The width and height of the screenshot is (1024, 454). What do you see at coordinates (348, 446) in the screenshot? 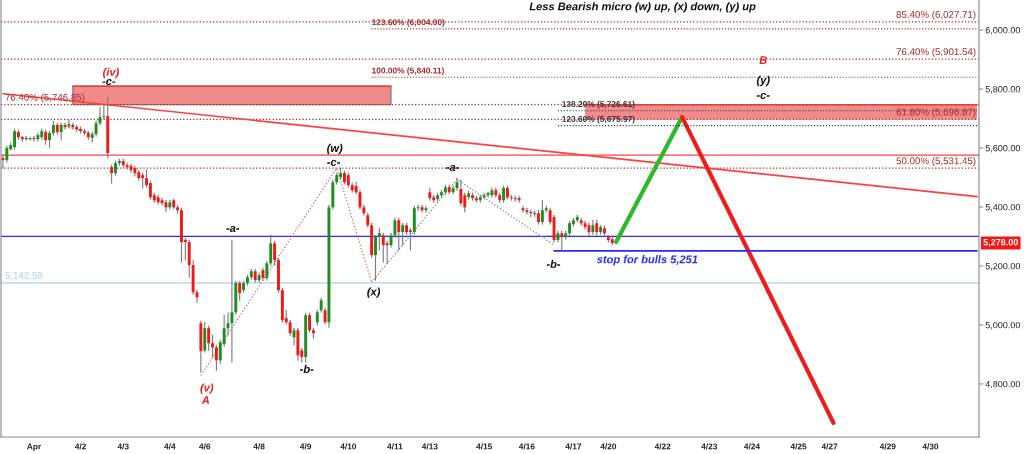
I see `x-tick-label: 4/10` at bounding box center [348, 446].